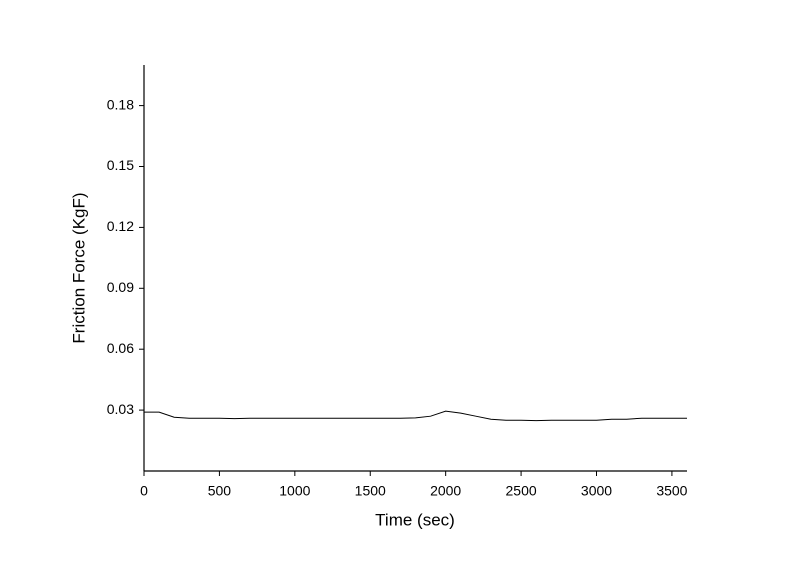 The height and width of the screenshot is (569, 800). Describe the element at coordinates (415, 519) in the screenshot. I see `x-axis-label: Time (sec)` at that location.